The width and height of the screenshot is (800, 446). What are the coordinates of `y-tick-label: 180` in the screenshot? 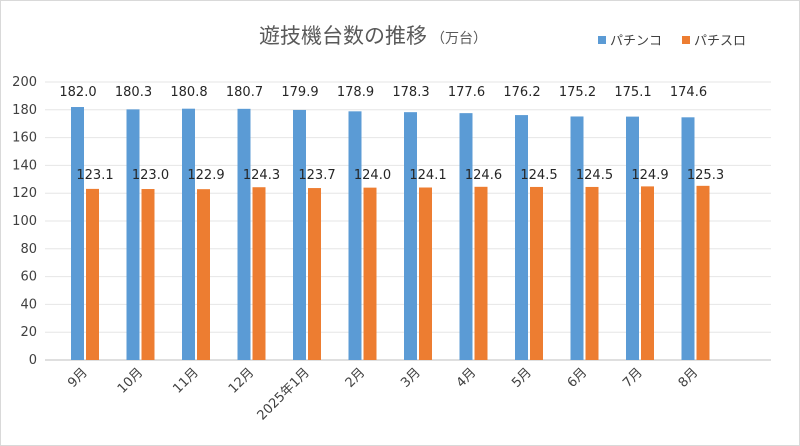 It's located at (24, 110).